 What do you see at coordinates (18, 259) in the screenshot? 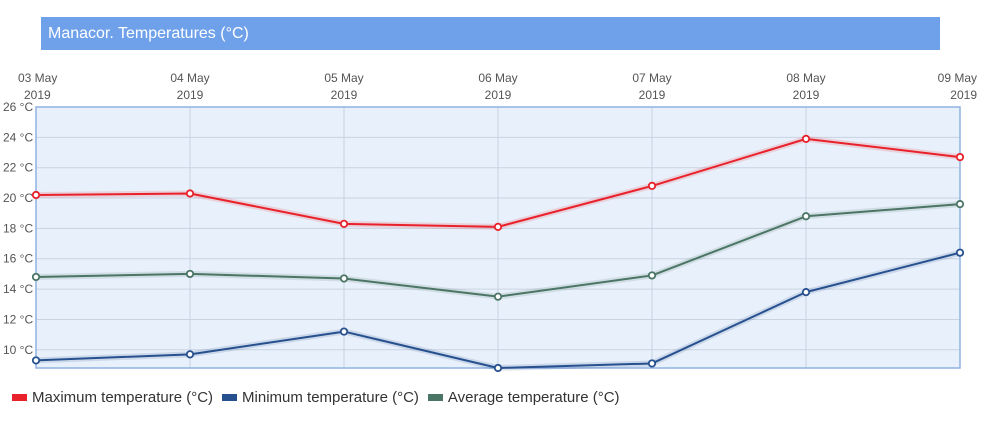
I see `y-tick-label: 16 °C` at bounding box center [18, 259].